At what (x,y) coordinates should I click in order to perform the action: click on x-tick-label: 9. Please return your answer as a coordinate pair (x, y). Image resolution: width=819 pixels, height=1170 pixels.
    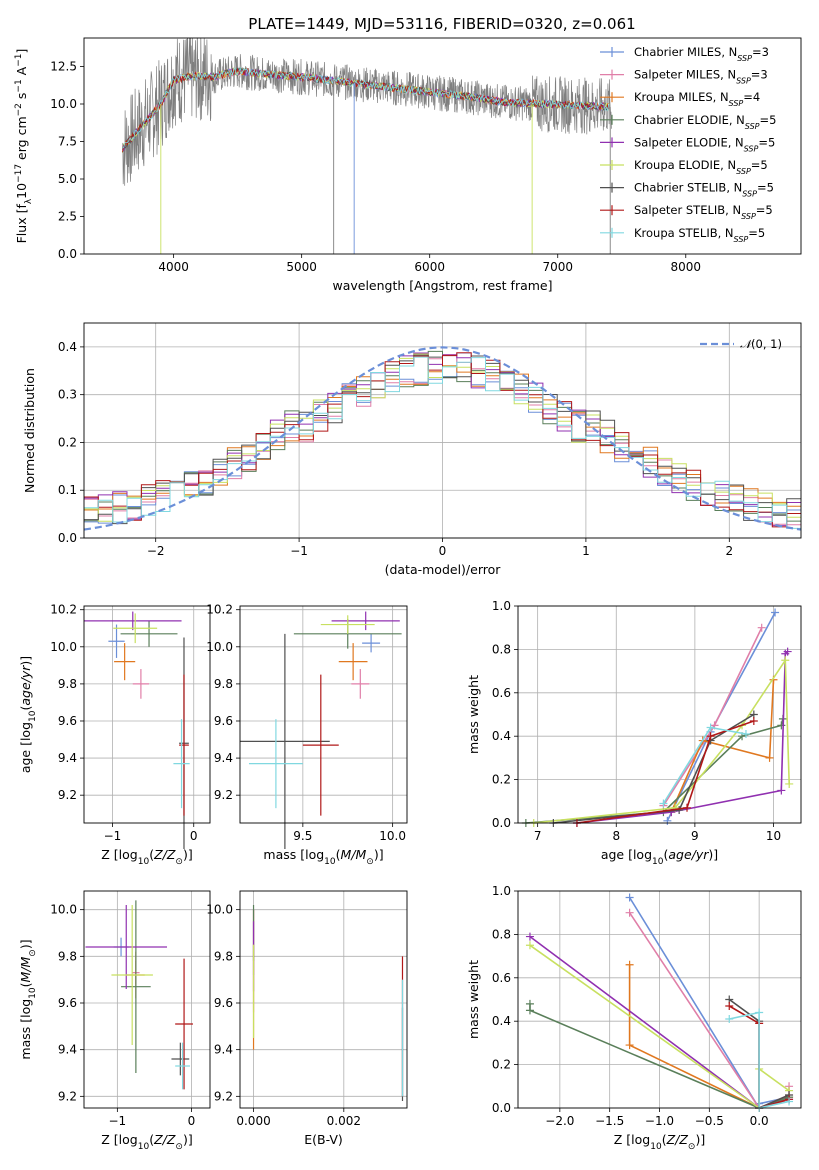
    Looking at the image, I should click on (695, 836).